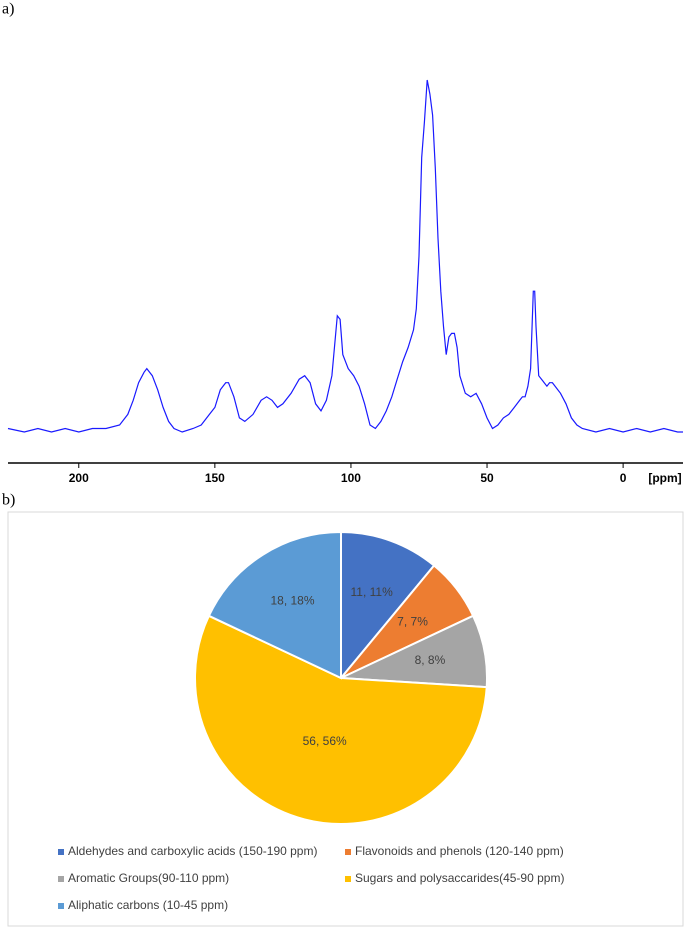 This screenshot has height=929, width=685. I want to click on legend-label: Aliphatic carbons (10-45 ppm), so click(148, 905).